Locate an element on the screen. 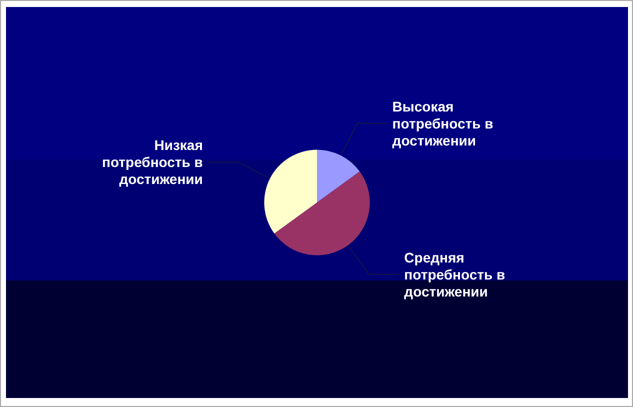 The height and width of the screenshot is (407, 633). slice-label: Средняя потребность в достижении is located at coordinates (455, 274).